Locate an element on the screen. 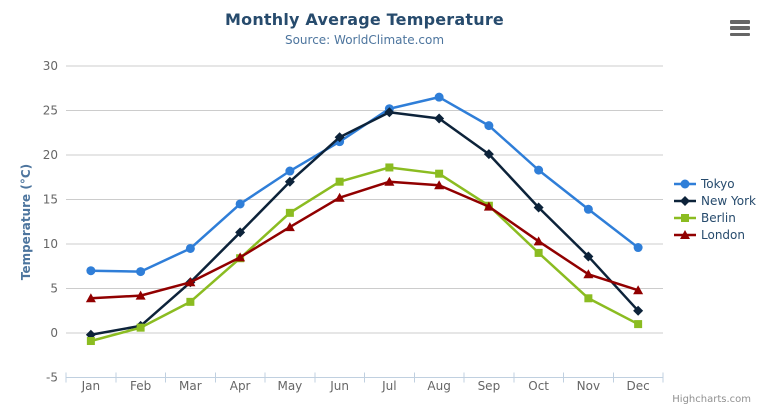 The width and height of the screenshot is (769, 416). x-axis-tick-label: Aug is located at coordinates (438, 386).